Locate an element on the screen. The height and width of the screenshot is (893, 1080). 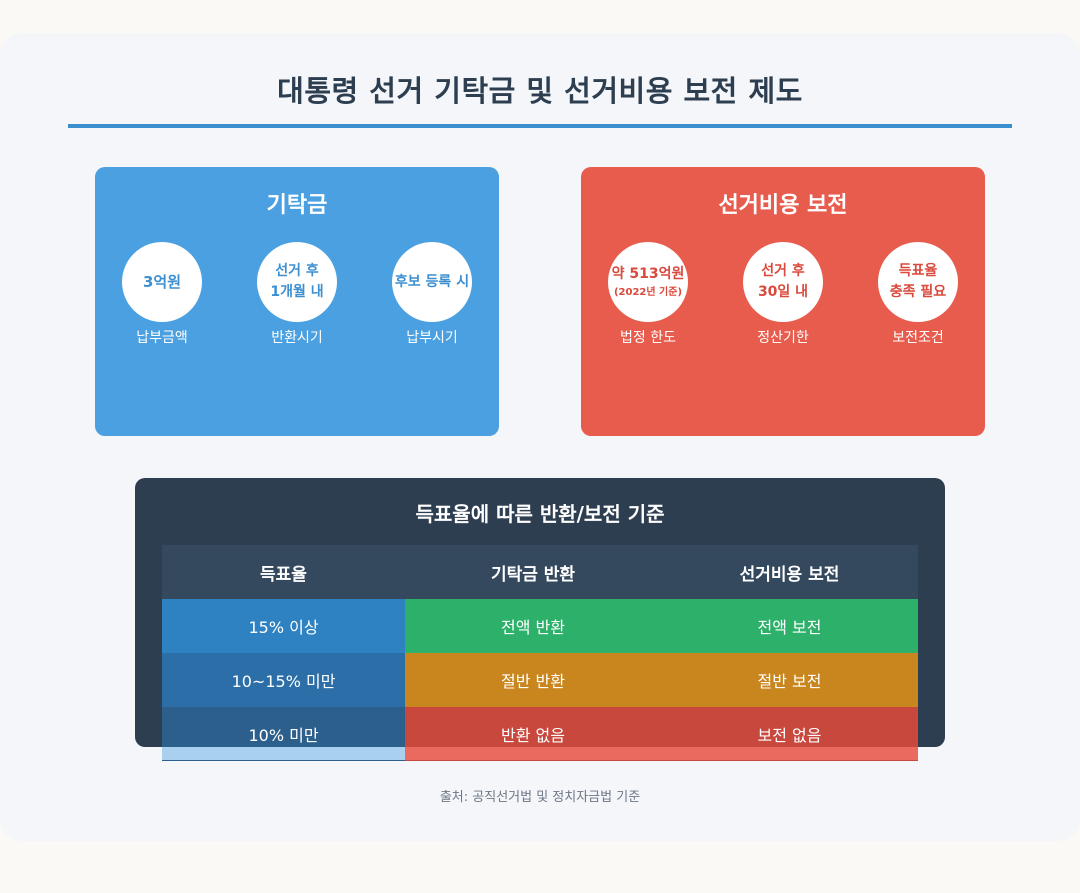
reimburse-deadline-label: 정산기한 is located at coordinates (783, 338).